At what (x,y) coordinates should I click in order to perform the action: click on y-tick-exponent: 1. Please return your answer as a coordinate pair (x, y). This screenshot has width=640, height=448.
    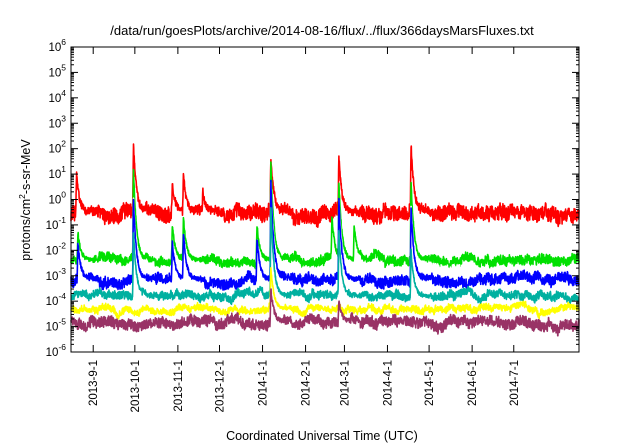
    Looking at the image, I should click on (63, 169).